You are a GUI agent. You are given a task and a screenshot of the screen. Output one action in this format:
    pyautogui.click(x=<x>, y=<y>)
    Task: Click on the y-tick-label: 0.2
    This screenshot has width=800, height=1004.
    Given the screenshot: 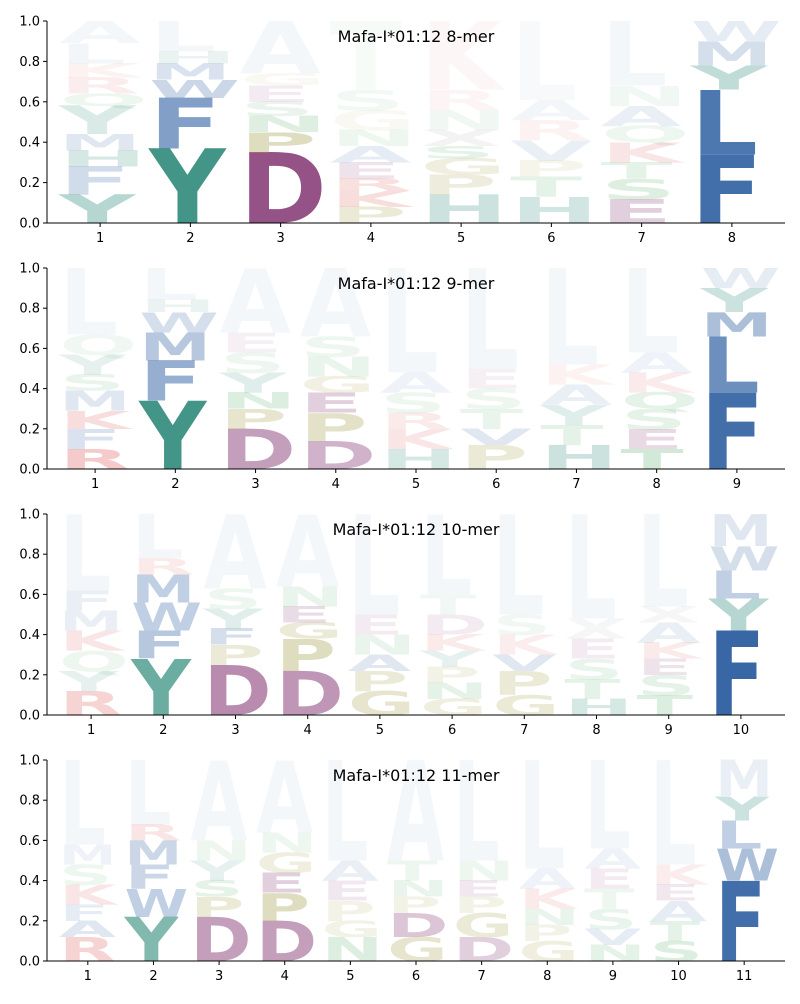 What is the action you would take?
    pyautogui.click(x=29, y=921)
    